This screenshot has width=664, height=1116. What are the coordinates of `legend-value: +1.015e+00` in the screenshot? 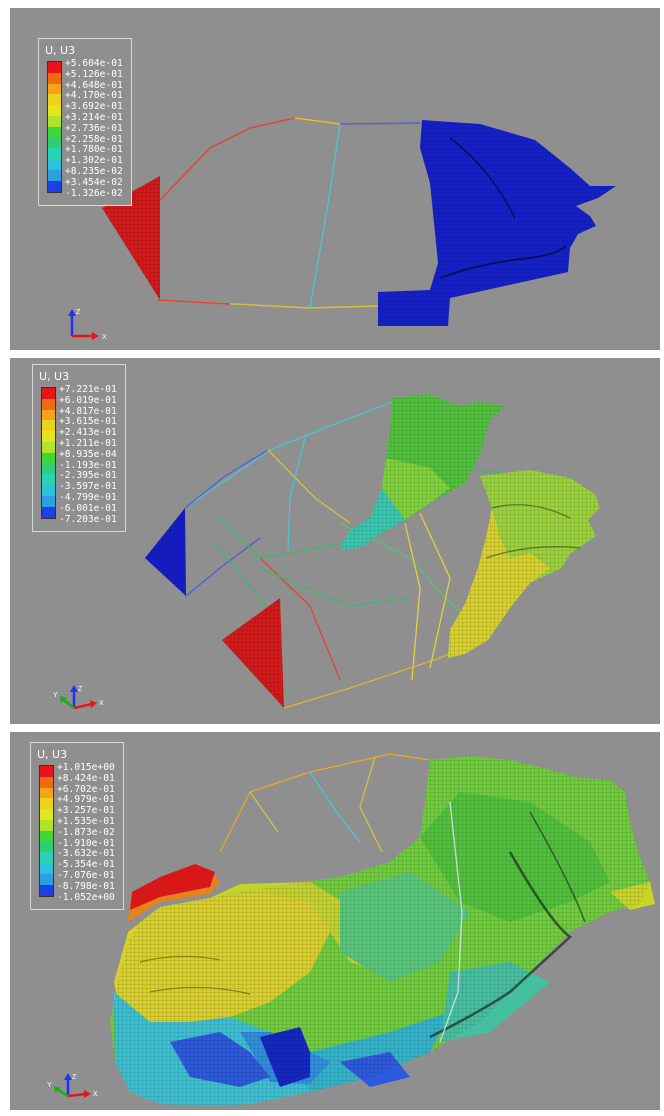 It's located at (86, 767).